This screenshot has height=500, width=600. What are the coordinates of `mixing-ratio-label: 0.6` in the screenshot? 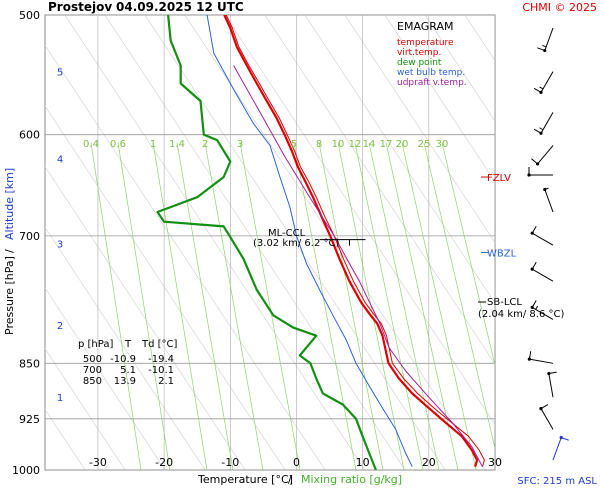 It's located at (118, 144).